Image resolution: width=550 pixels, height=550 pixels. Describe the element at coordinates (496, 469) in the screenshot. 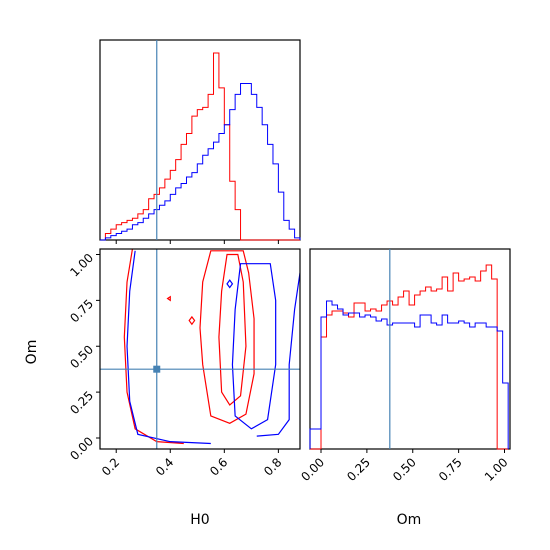

I see `om-x-tick-label: 1.00` at that location.